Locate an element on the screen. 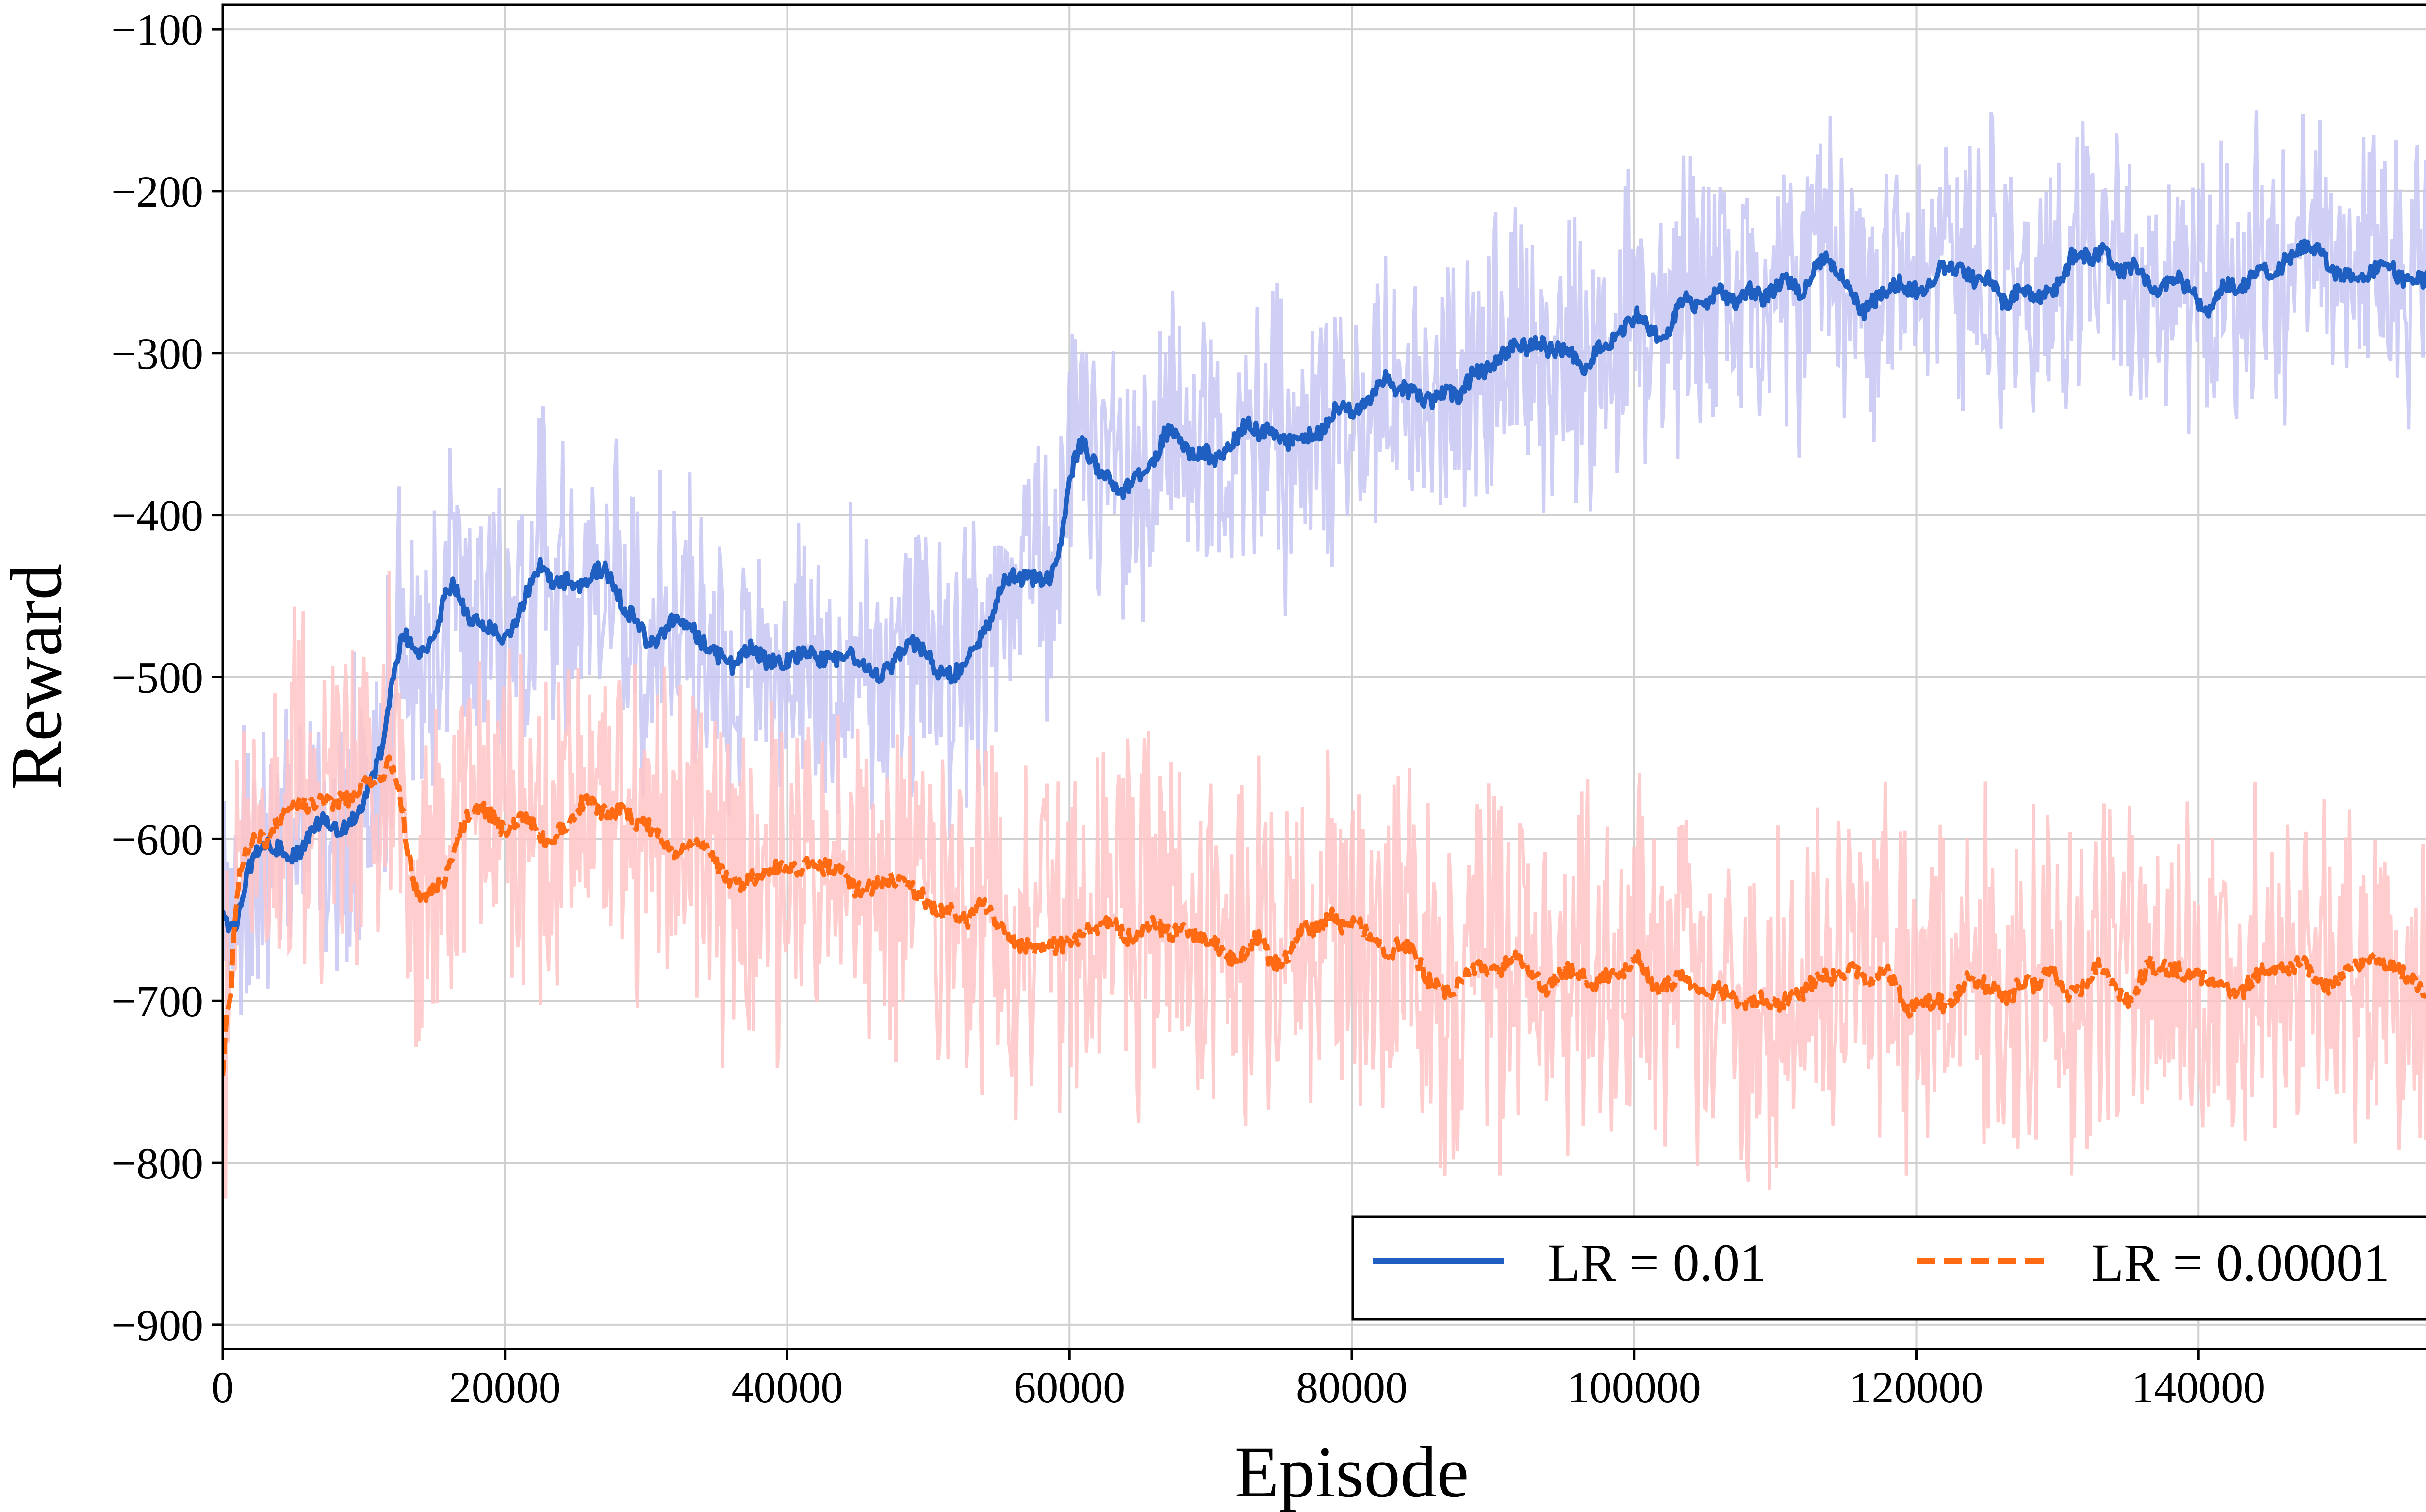  x-tick-label: 20000 is located at coordinates (505, 1387).